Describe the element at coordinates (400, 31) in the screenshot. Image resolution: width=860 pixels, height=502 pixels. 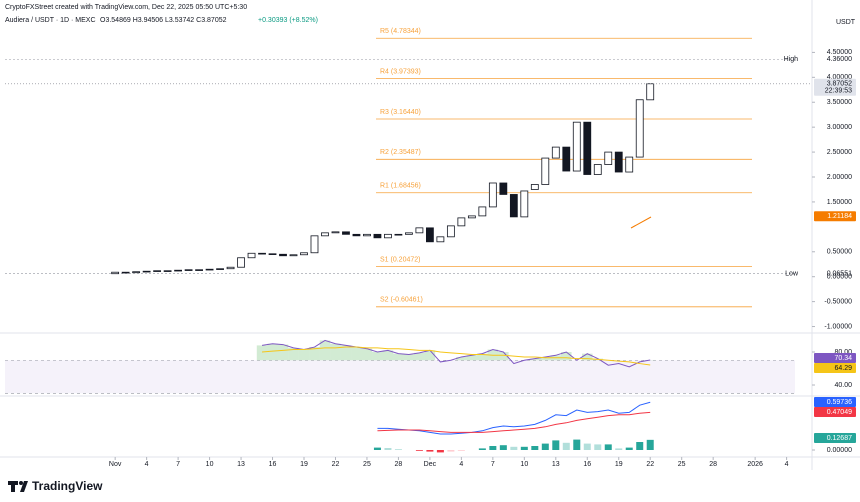
I see `pivot-label: R5 (4.78344)` at that location.